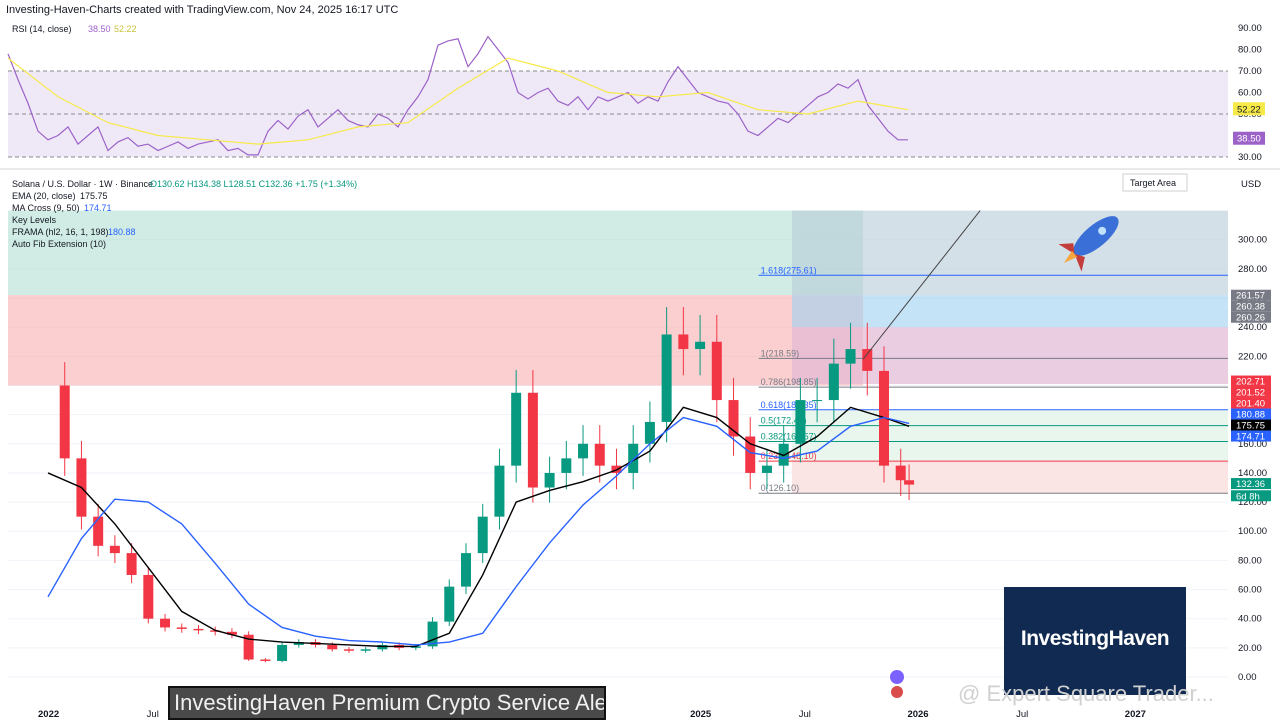 The image size is (1280, 720). Describe the element at coordinates (917, 714) in the screenshot. I see `x-tick-label: 2026` at that location.